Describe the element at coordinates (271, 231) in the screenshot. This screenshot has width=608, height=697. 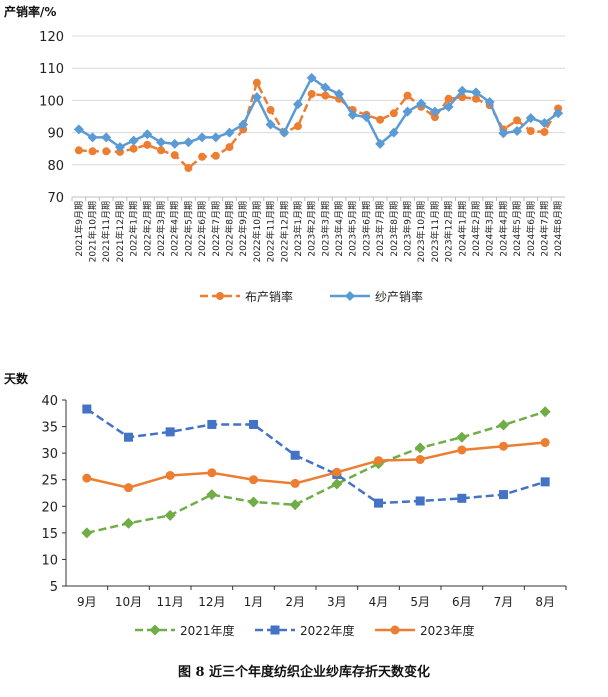
I see `x-tick-label: 2022年11月期` at that location.